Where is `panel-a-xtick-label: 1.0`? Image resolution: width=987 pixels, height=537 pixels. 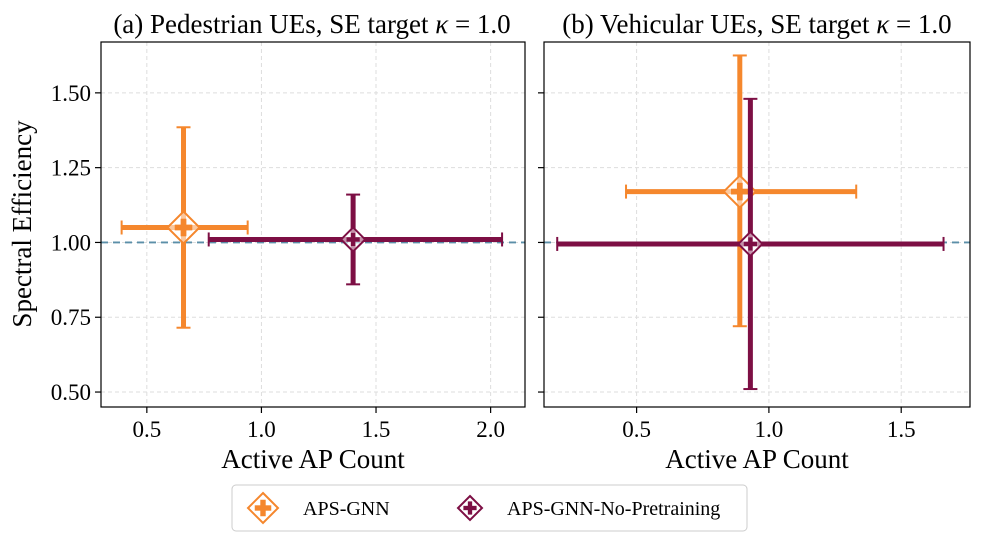 panel-a-xtick-label: 1.0 is located at coordinates (261, 429).